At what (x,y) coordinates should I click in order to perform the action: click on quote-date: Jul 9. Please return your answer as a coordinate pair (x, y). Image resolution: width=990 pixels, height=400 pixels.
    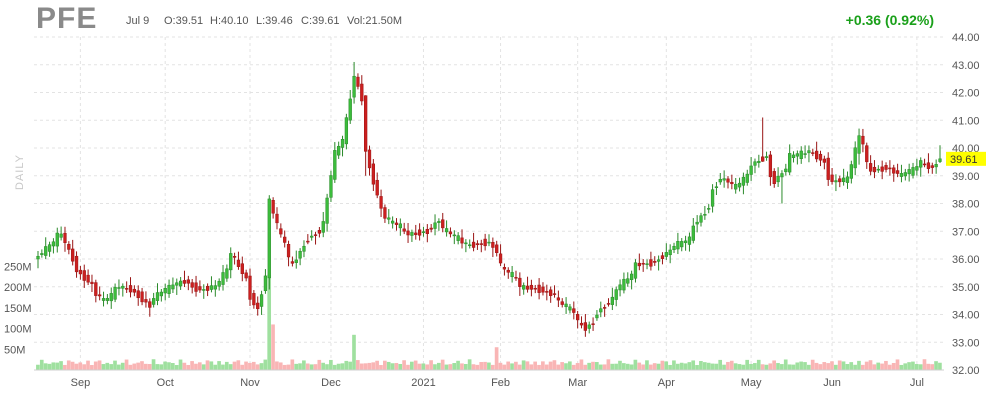
    Looking at the image, I should click on (138, 21).